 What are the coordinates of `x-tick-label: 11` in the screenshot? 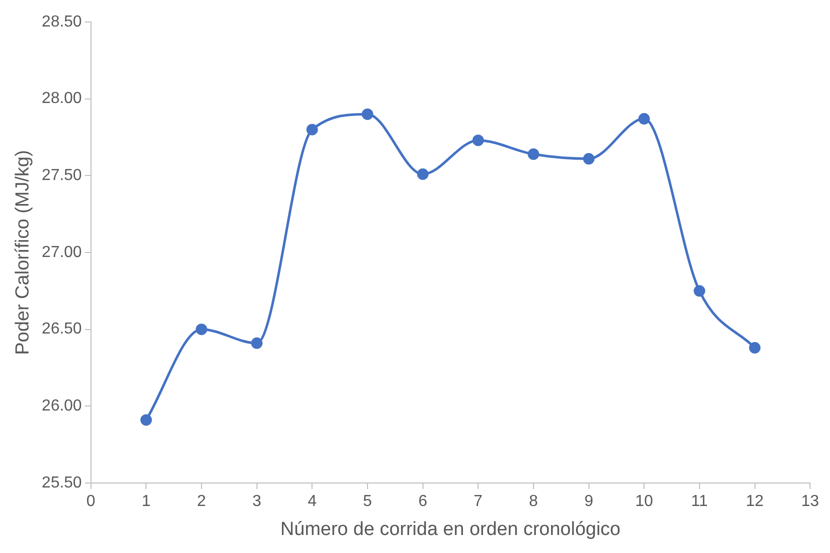 It's located at (699, 501).